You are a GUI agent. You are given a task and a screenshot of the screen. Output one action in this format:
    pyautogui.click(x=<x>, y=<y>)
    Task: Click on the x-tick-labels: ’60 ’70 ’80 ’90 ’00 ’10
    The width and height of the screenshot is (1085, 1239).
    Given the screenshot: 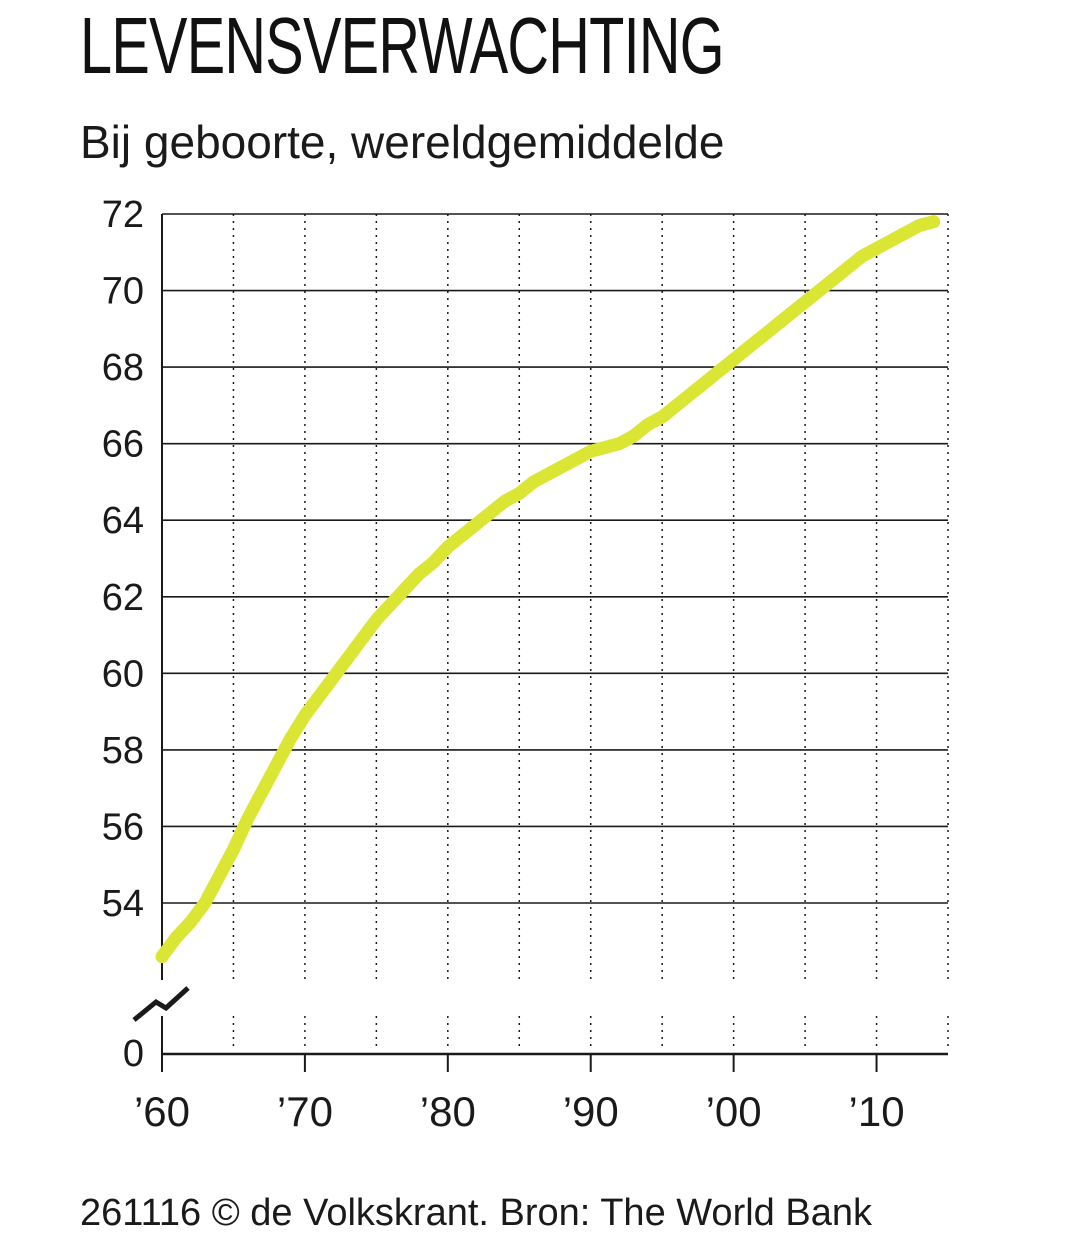 What is the action you would take?
    pyautogui.click(x=519, y=1094)
    